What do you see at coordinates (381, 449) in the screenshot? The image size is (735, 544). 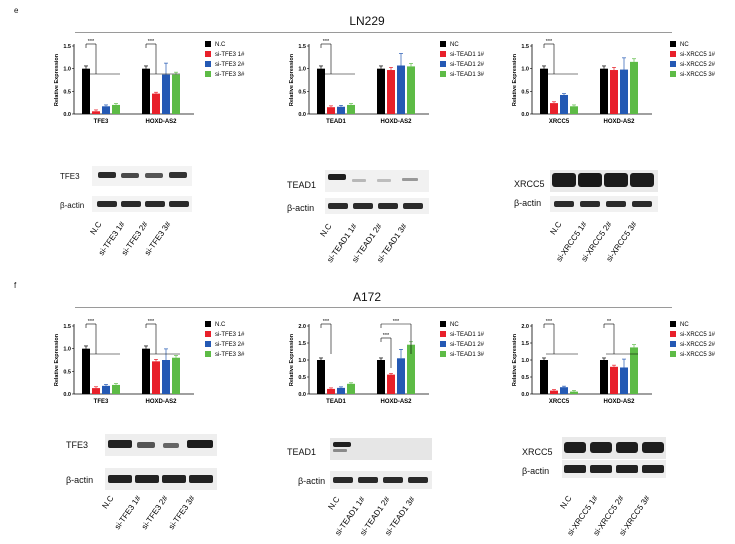 I see `blot-f-1-target` at bounding box center [381, 449].